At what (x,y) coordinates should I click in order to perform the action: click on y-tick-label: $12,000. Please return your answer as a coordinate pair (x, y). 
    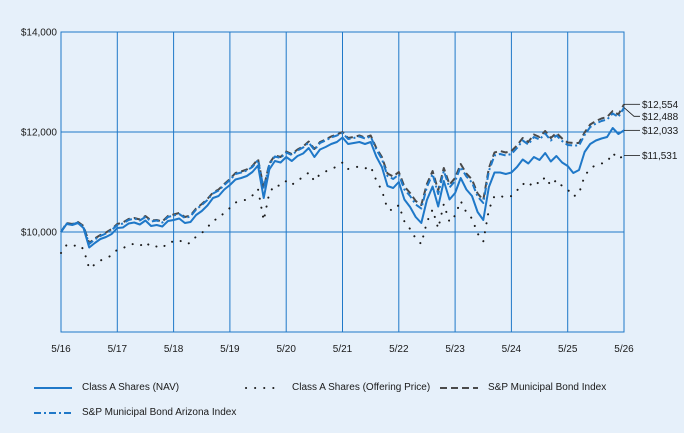
    Looking at the image, I should click on (39, 133).